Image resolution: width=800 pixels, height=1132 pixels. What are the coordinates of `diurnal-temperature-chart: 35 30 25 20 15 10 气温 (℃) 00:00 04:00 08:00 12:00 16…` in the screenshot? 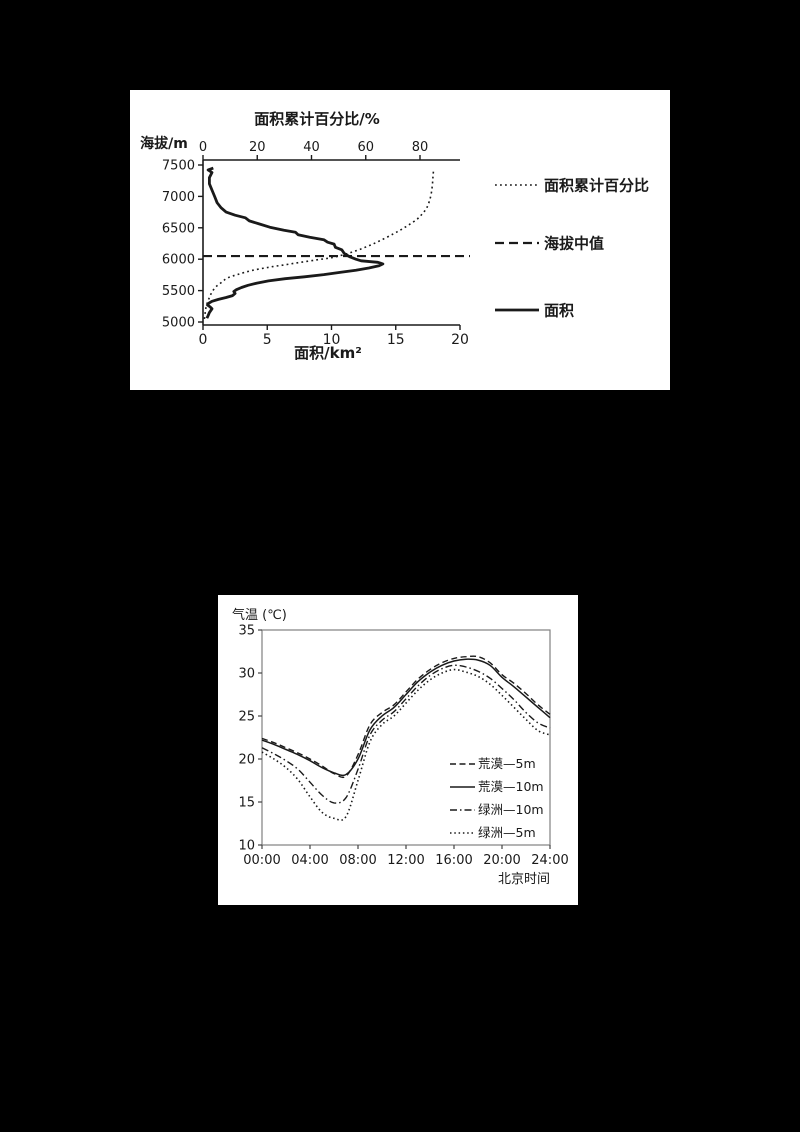 It's located at (400, 747).